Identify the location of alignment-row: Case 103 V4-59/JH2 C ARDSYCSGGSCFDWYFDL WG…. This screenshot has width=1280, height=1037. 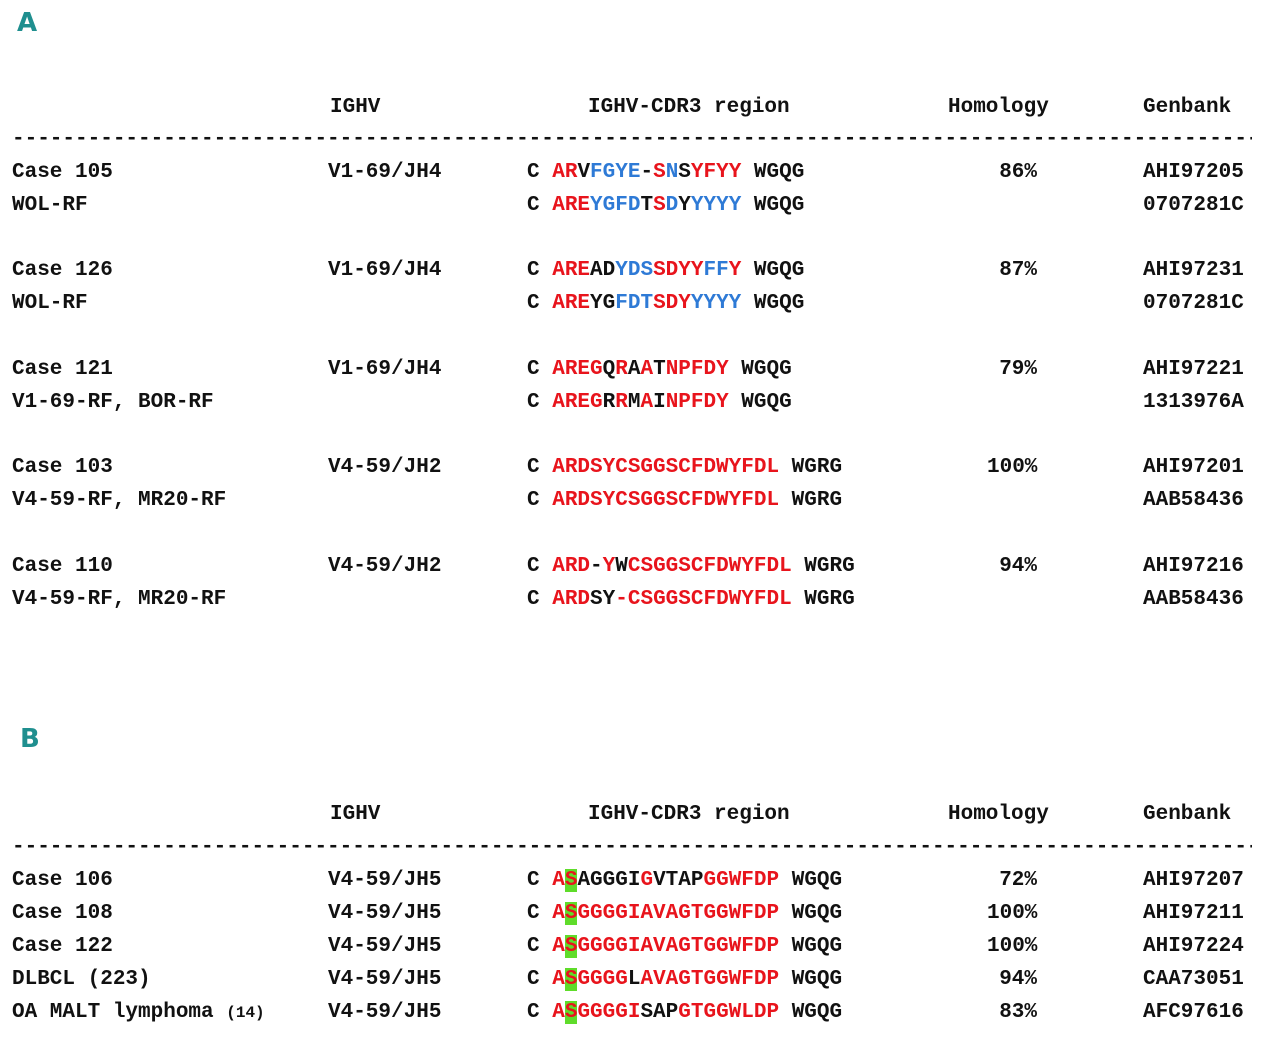
(640, 470).